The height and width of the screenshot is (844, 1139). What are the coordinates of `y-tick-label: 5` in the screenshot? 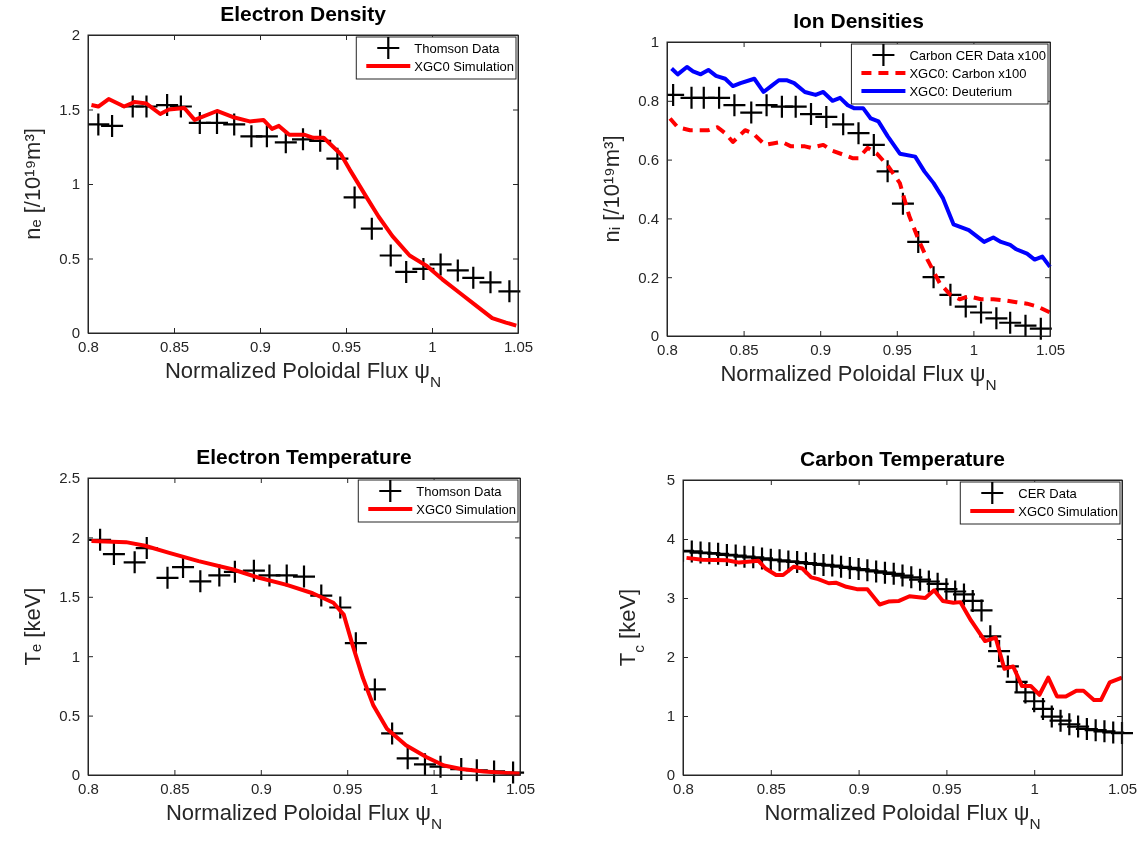 It's located at (670, 480).